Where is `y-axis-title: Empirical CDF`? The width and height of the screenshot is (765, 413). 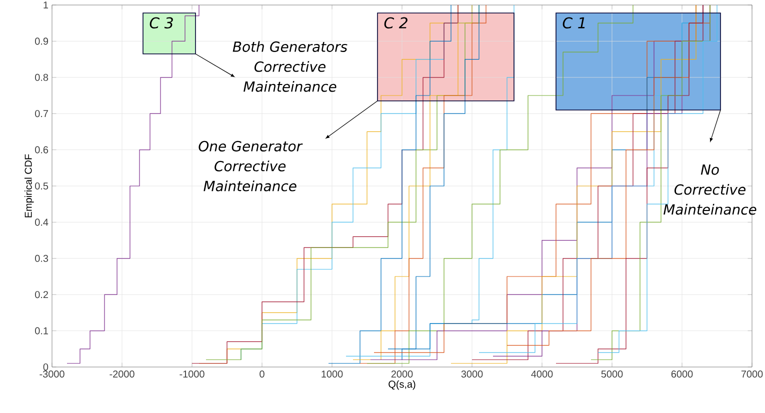
y-axis-title: Empirical CDF is located at coordinates (29, 186).